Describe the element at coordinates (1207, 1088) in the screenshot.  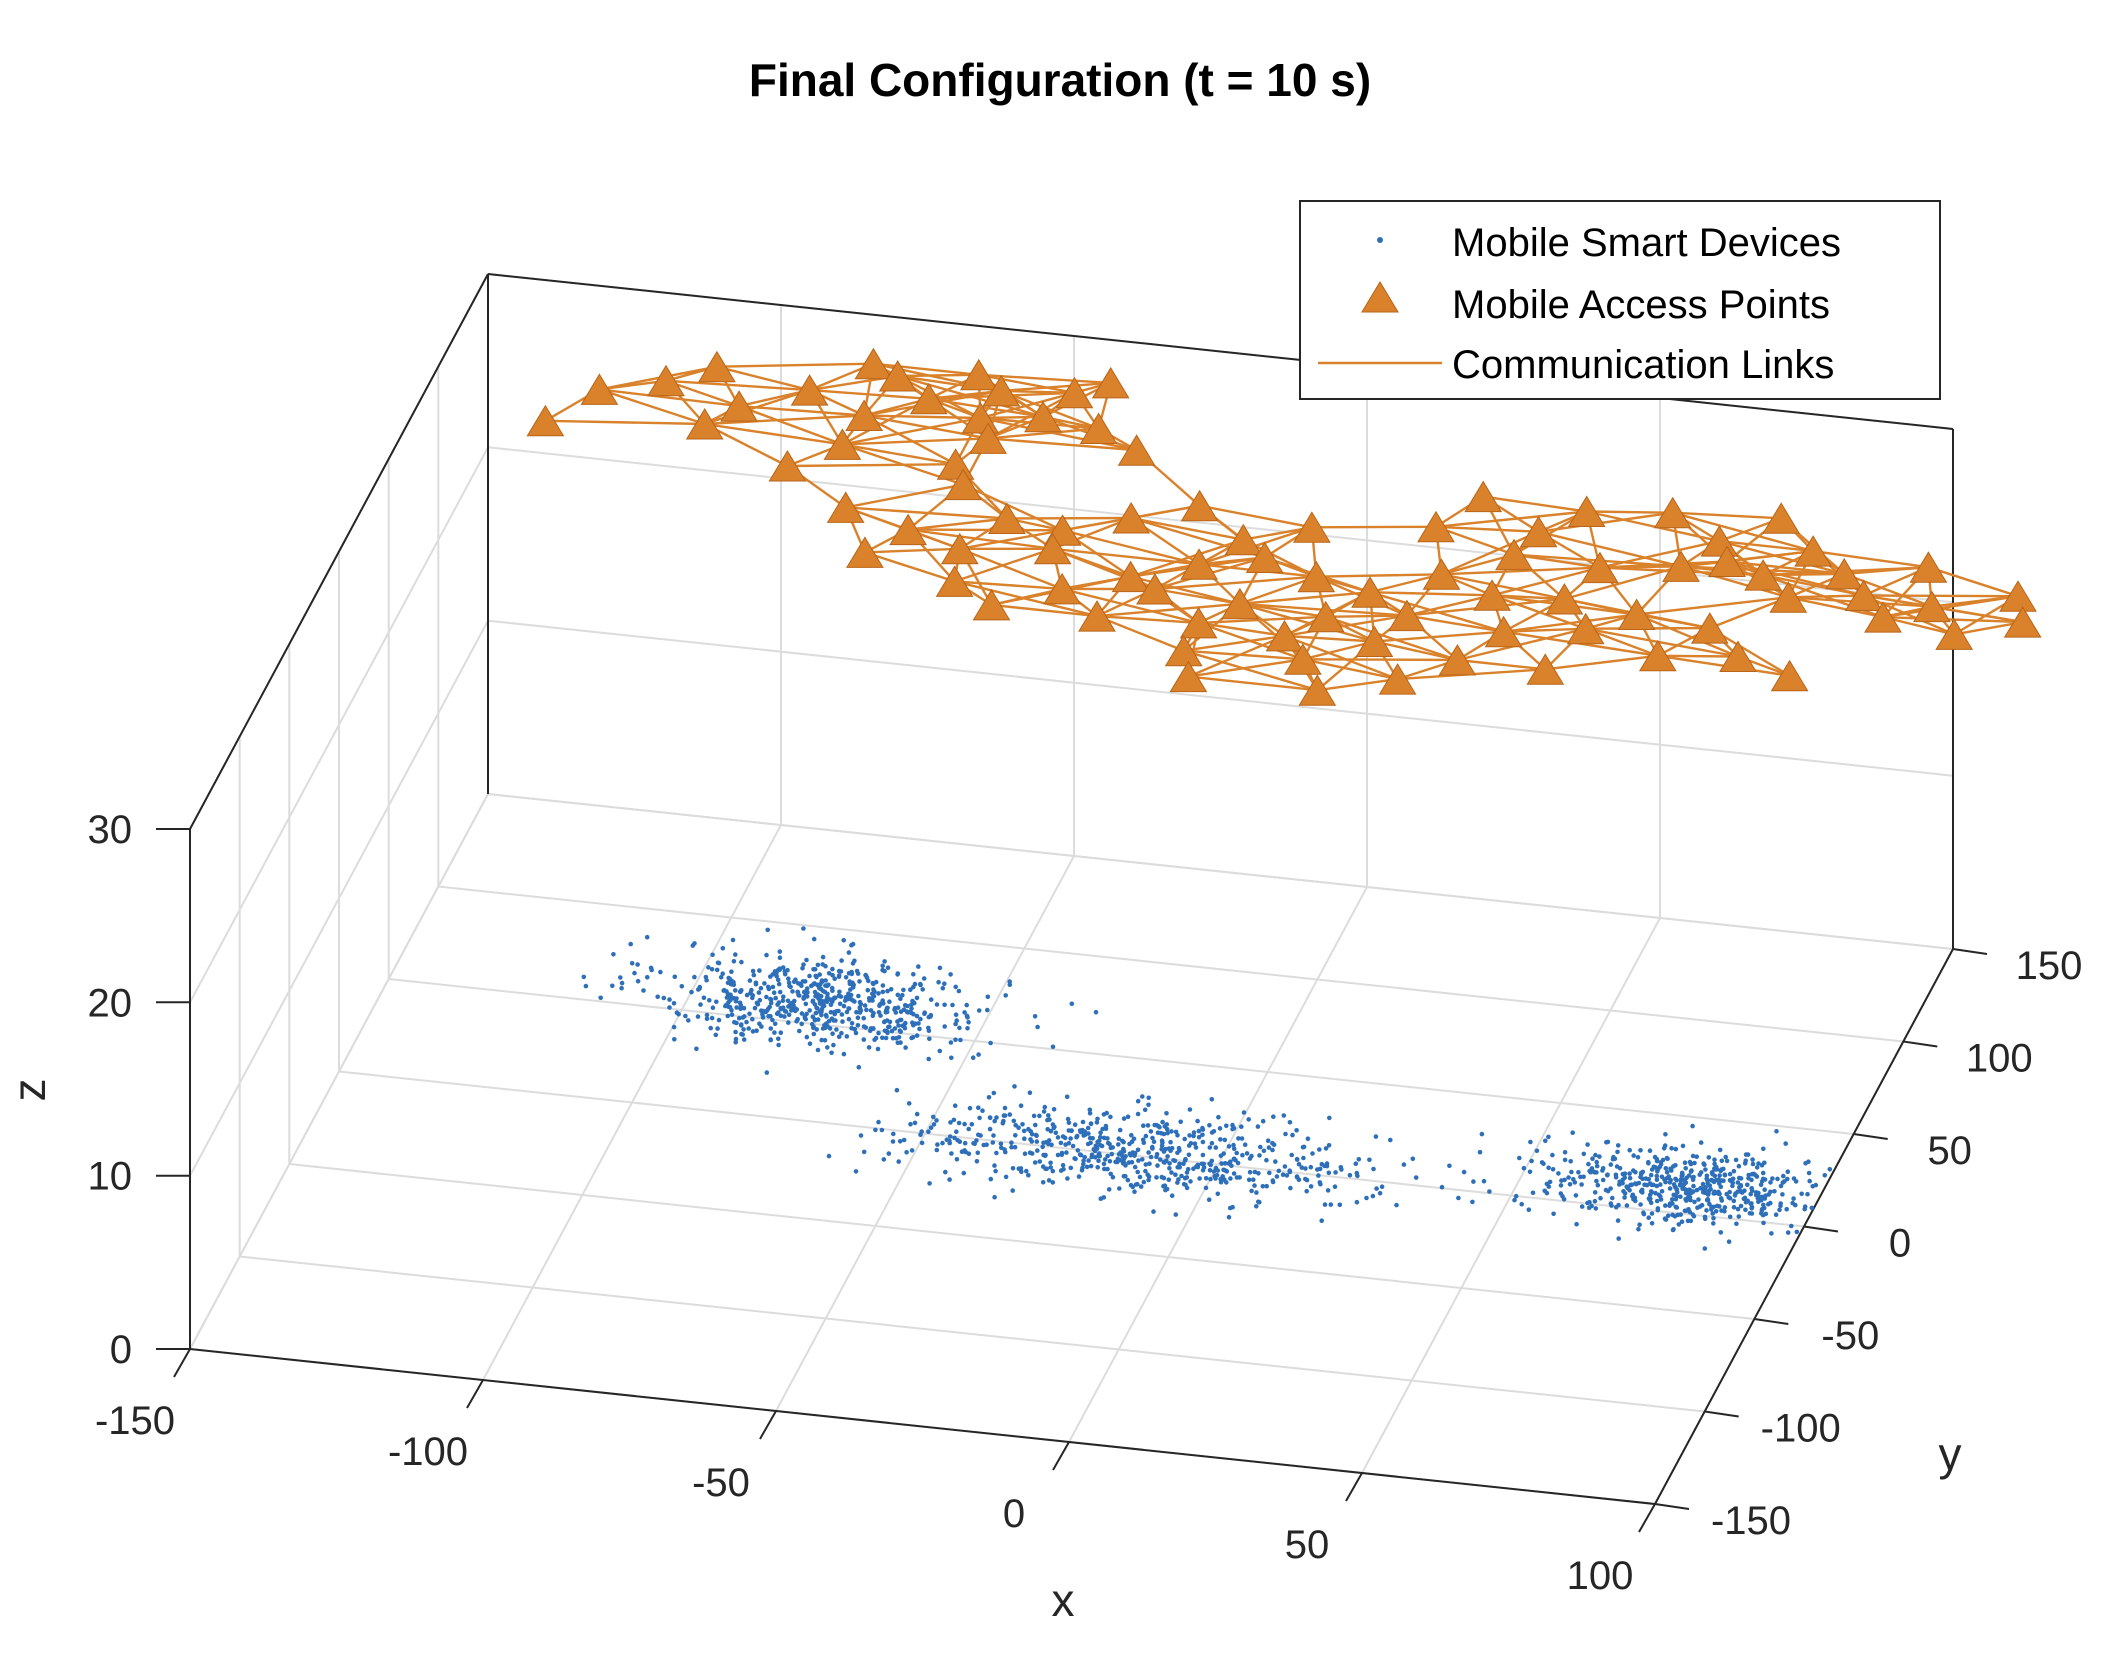
I see `mobile-smart-devices-series` at that location.